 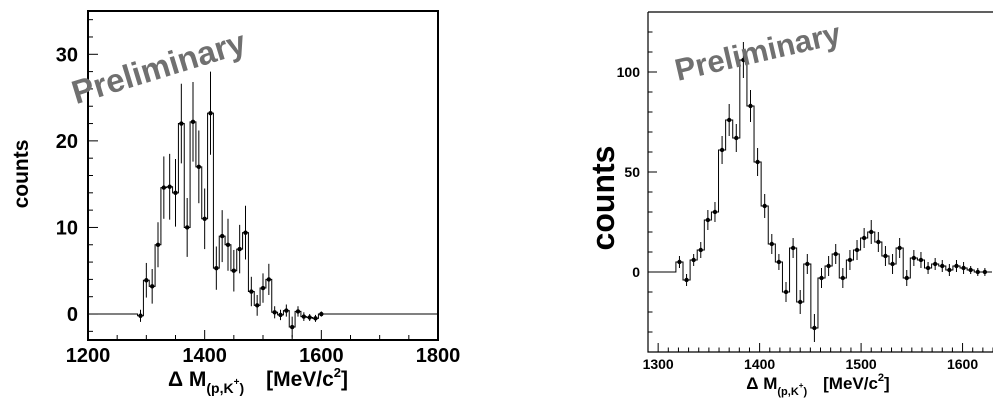 I want to click on x-tick-label: 1200, so click(x=88, y=356).